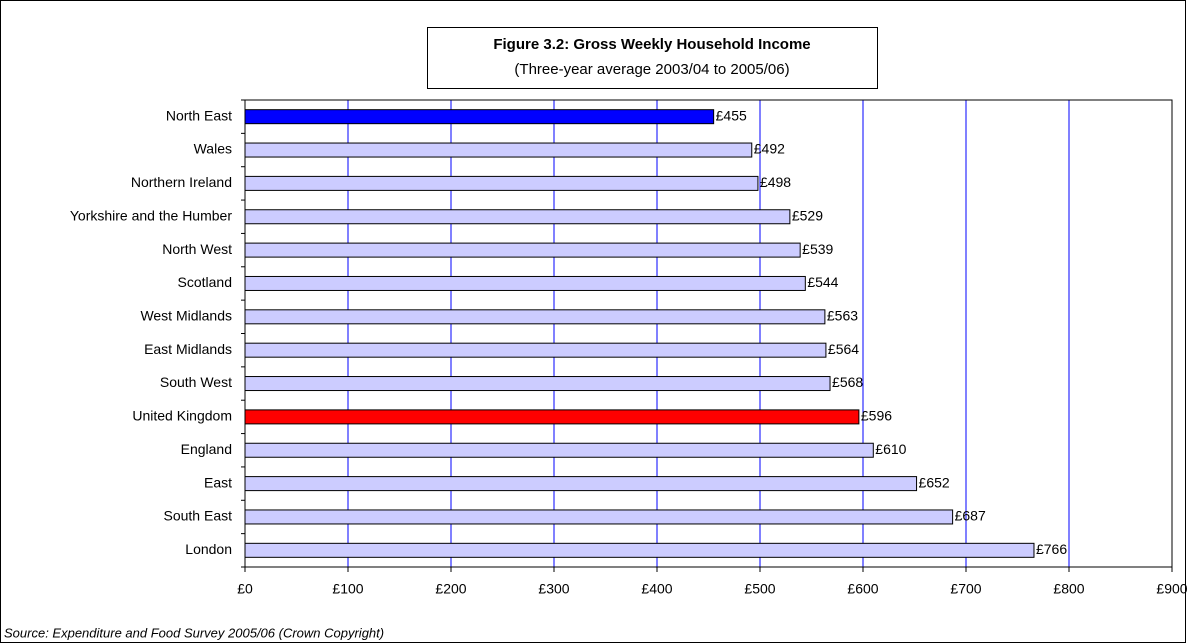  Describe the element at coordinates (197, 249) in the screenshot. I see `y-tick-label: North West` at that location.